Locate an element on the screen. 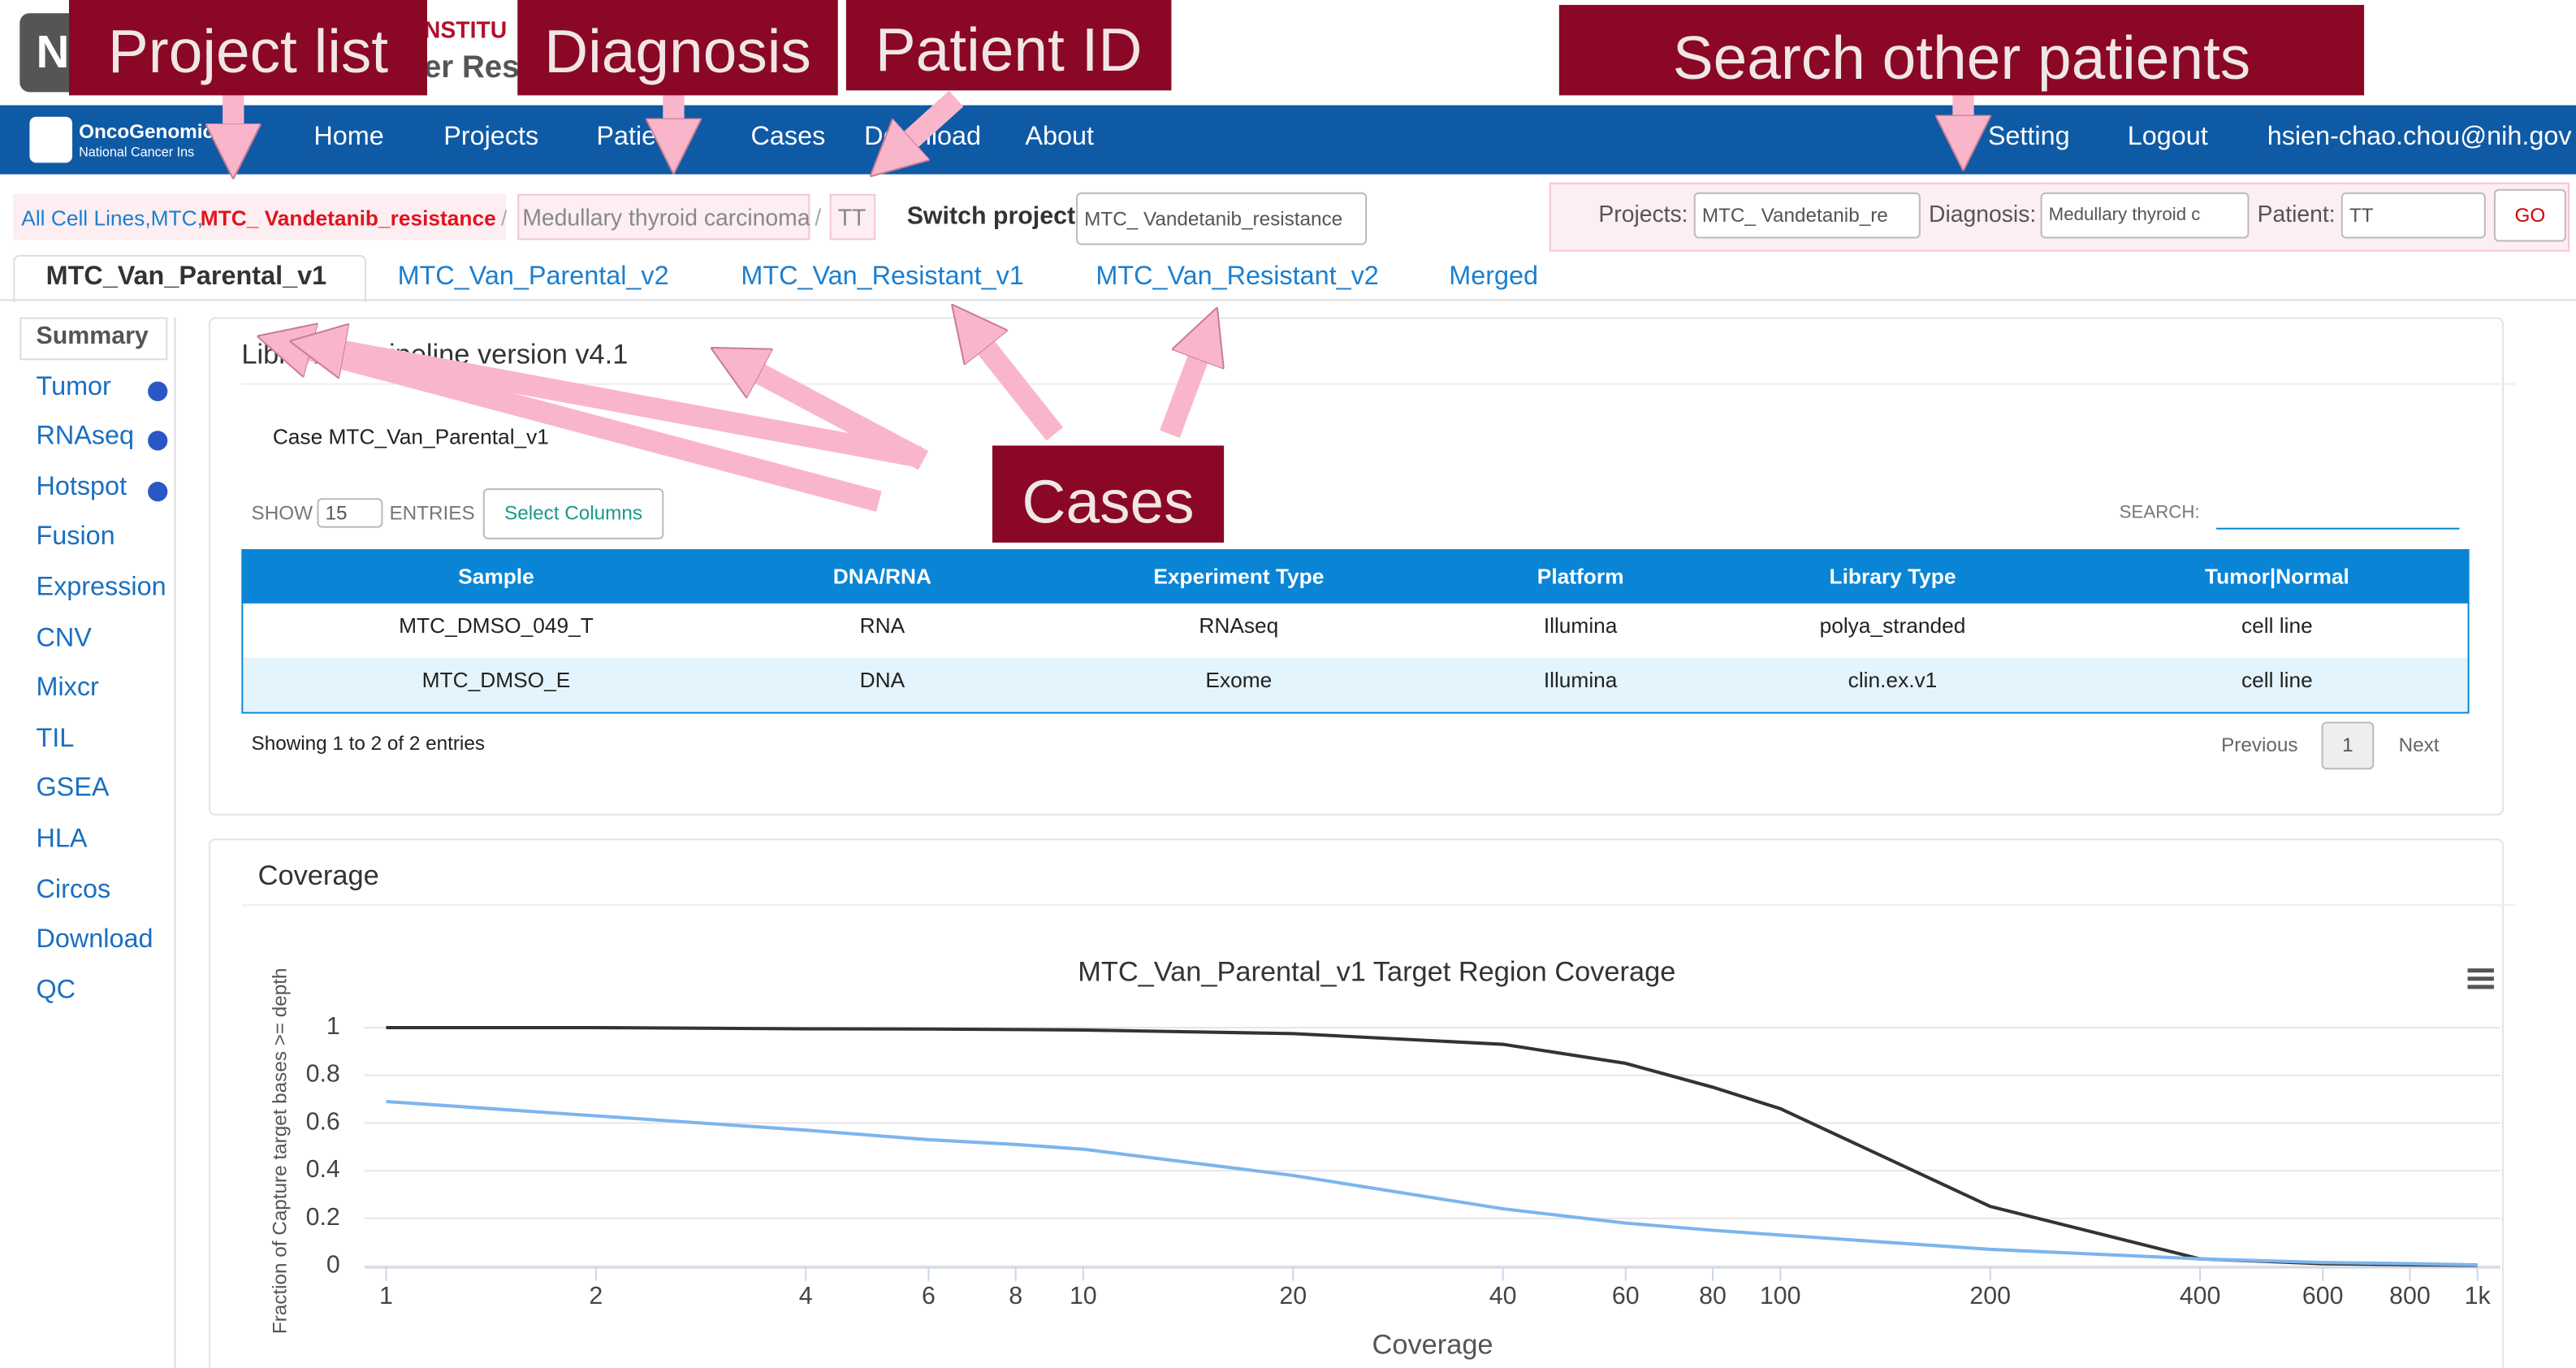 Image resolution: width=2576 pixels, height=1368 pixels. table-cell: RNA is located at coordinates (882, 626).